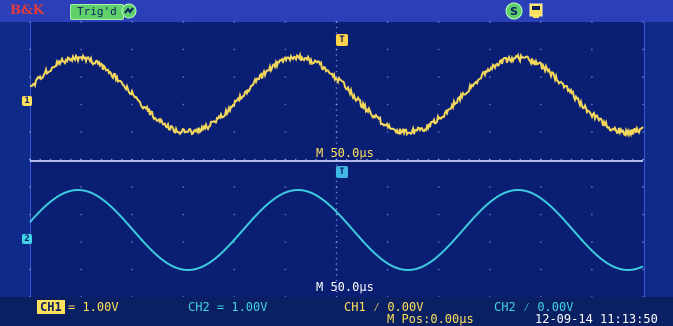 The height and width of the screenshot is (326, 673). What do you see at coordinates (93, 307) in the screenshot?
I see `ch1-scale: = 1.00V` at bounding box center [93, 307].